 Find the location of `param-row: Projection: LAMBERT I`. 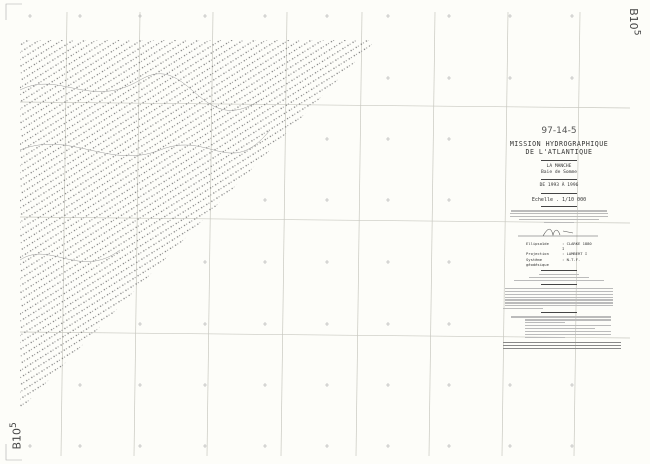

param-row: Projection: LAMBERT I is located at coordinates (557, 254).